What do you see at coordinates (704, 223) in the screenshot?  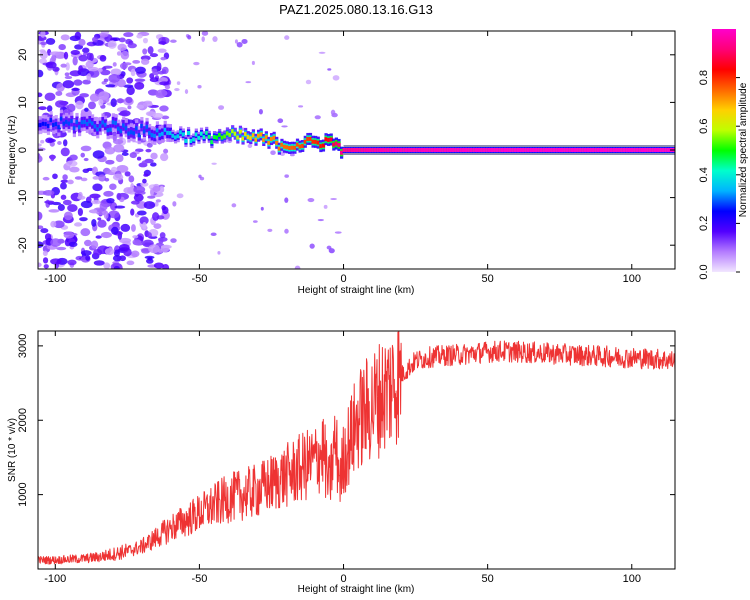 I see `colorbar-tick-label: 0.2` at bounding box center [704, 223].